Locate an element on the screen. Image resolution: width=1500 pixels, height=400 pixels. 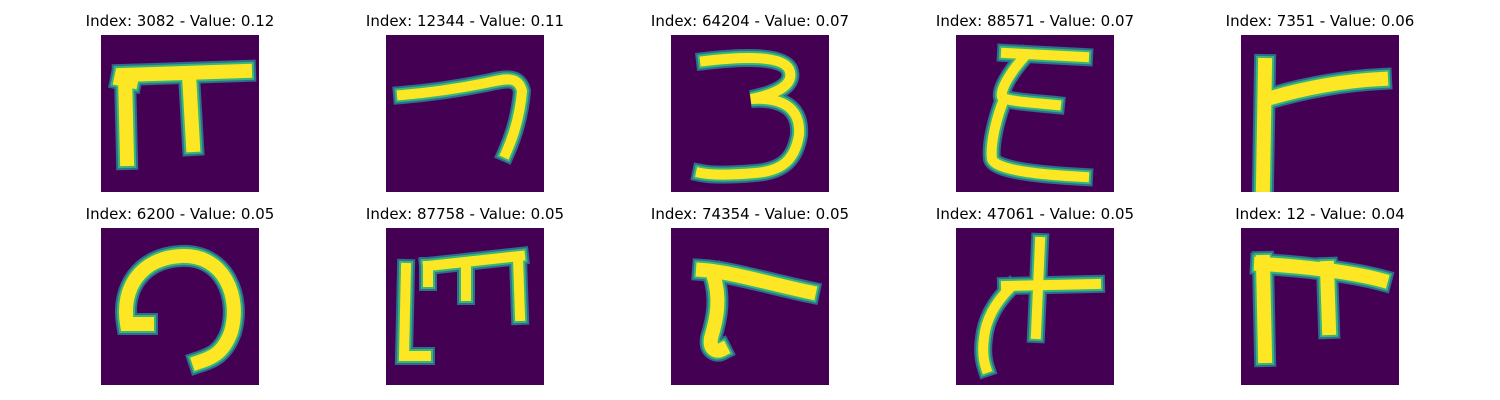
panel-title: Index: 7351 - Value: 0.06 is located at coordinates (1320, 21).